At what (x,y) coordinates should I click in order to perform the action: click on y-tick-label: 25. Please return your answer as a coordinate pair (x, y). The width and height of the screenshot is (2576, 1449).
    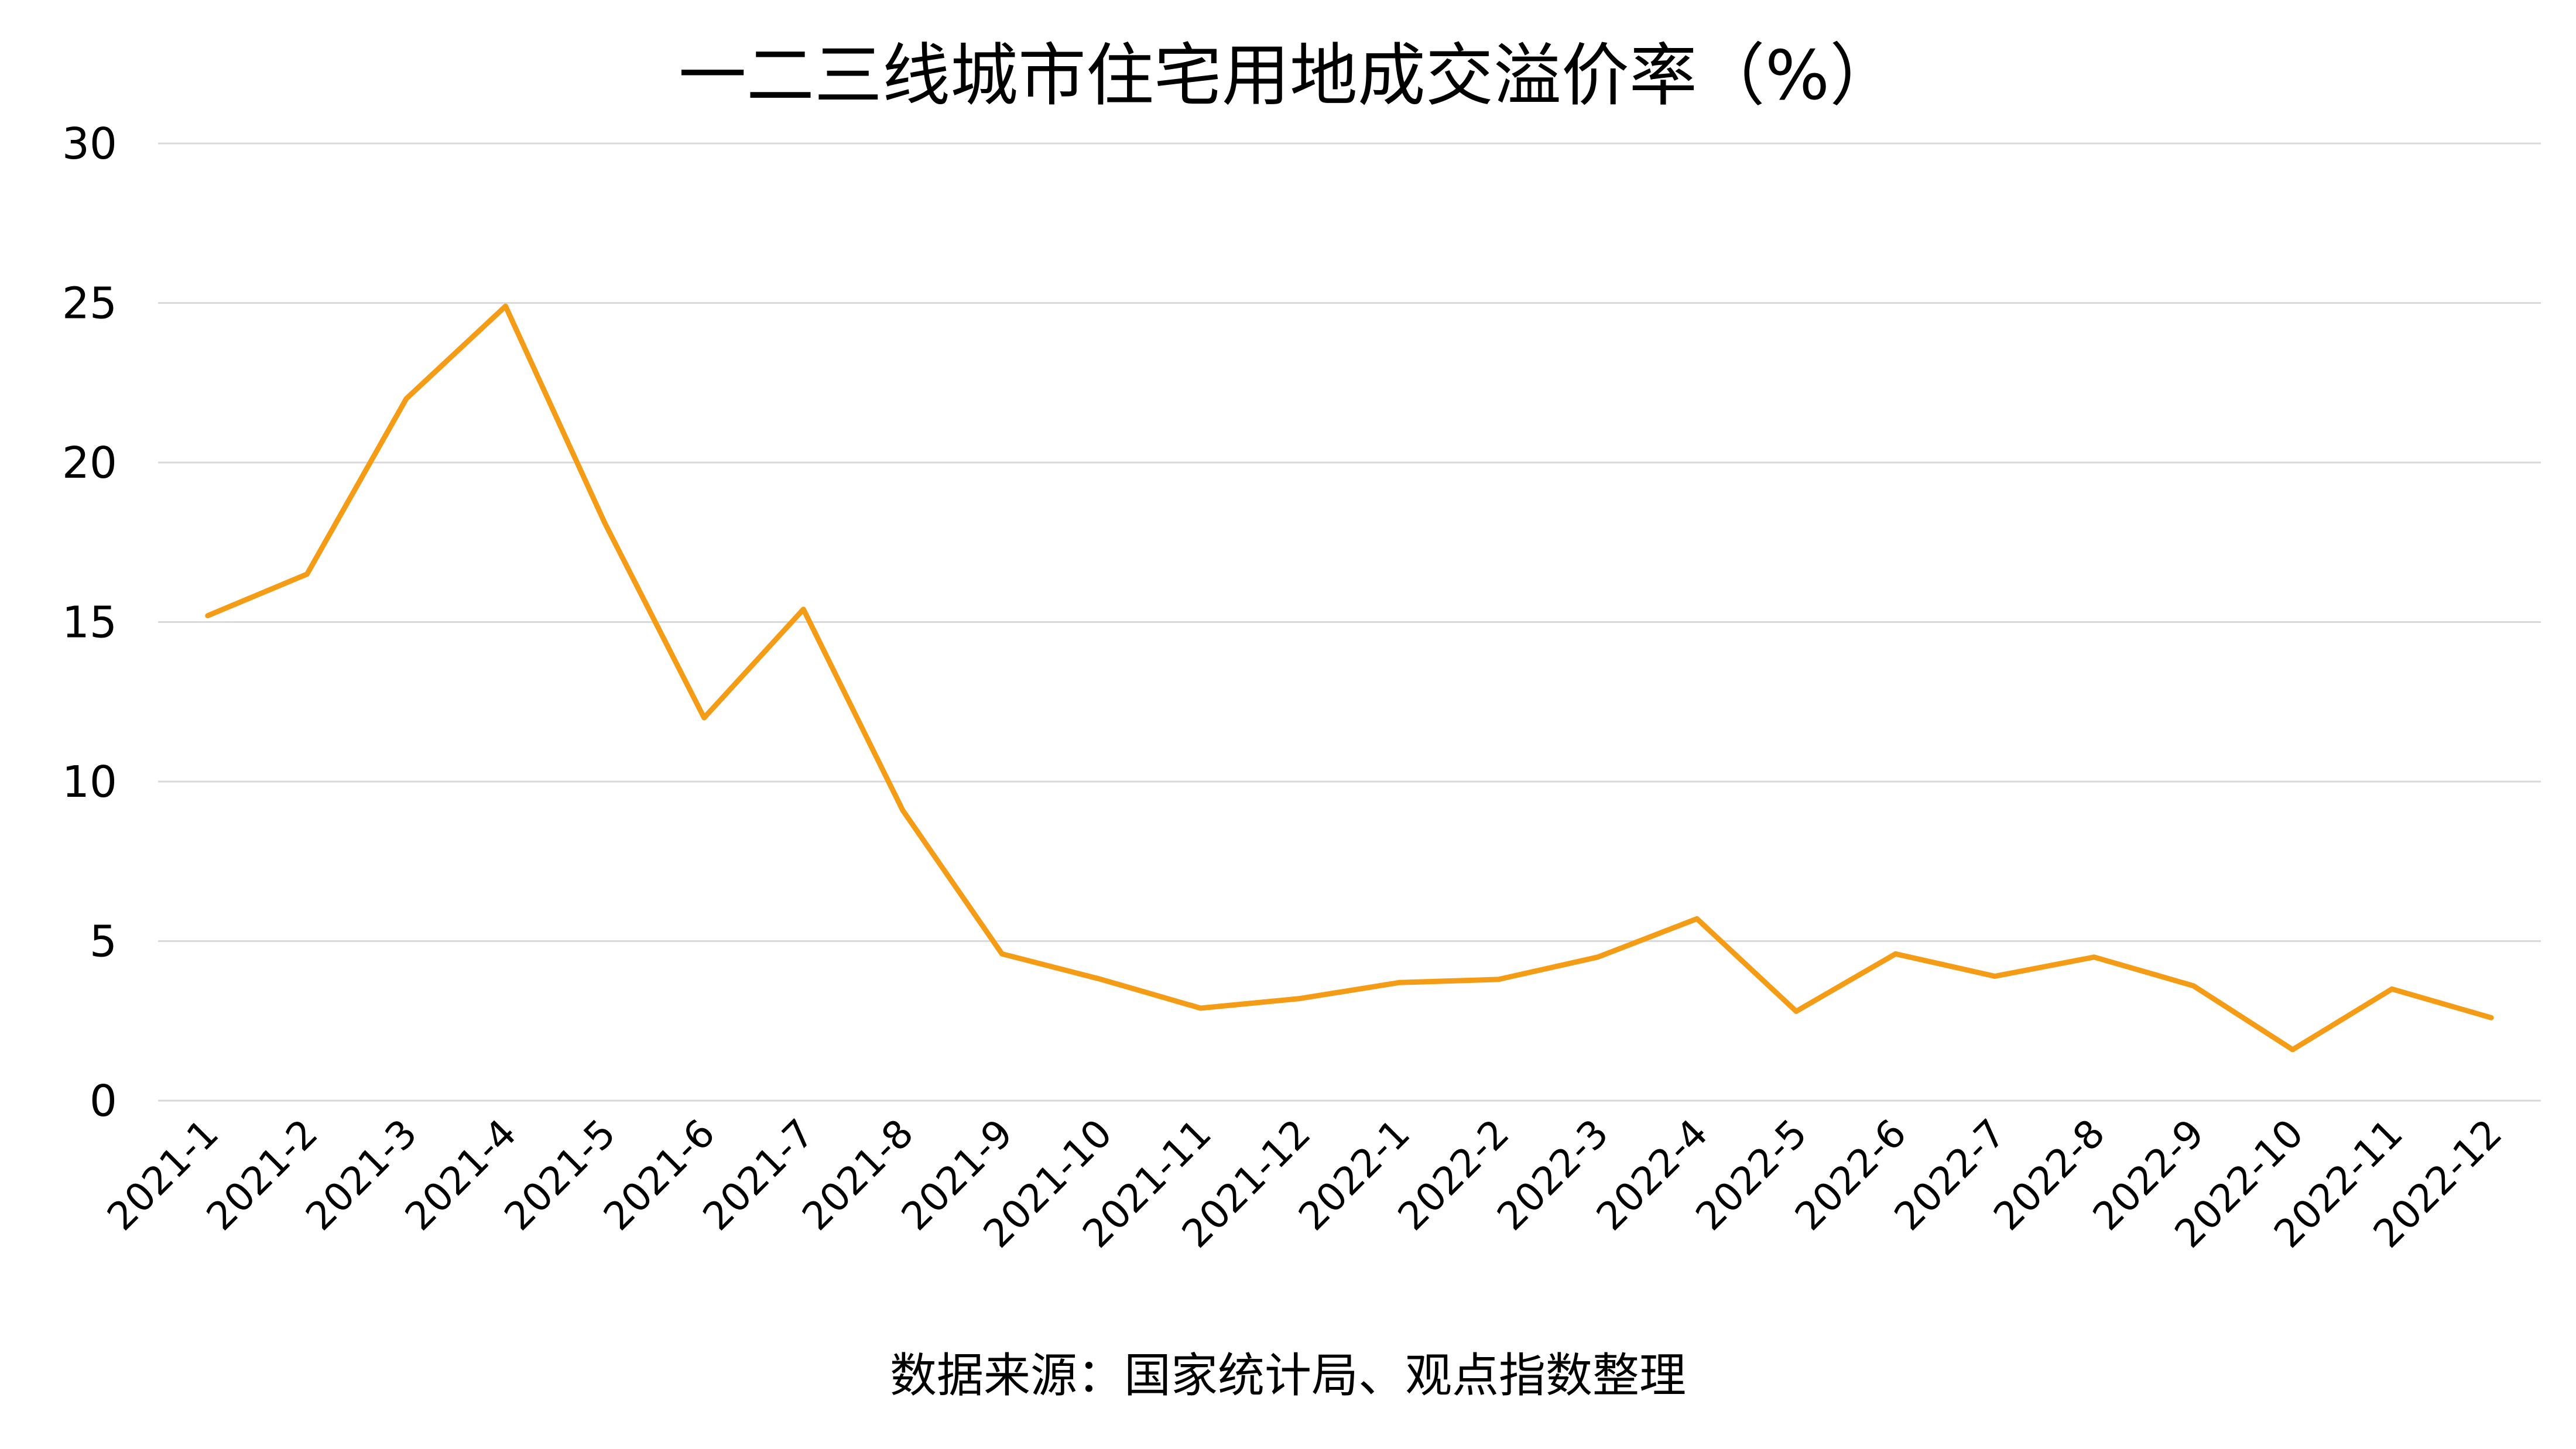
    Looking at the image, I should click on (89, 304).